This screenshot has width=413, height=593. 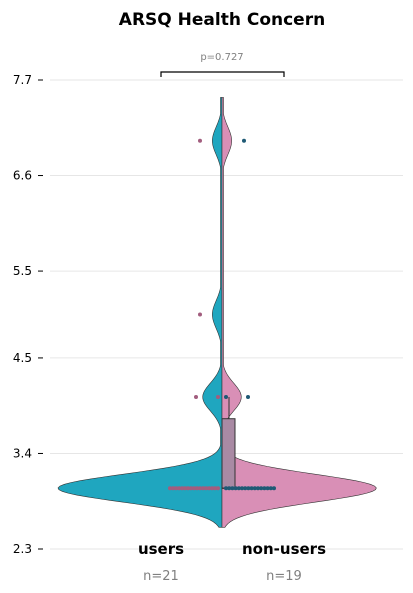 I want to click on p-value-label: p=0.727, so click(x=221, y=57).